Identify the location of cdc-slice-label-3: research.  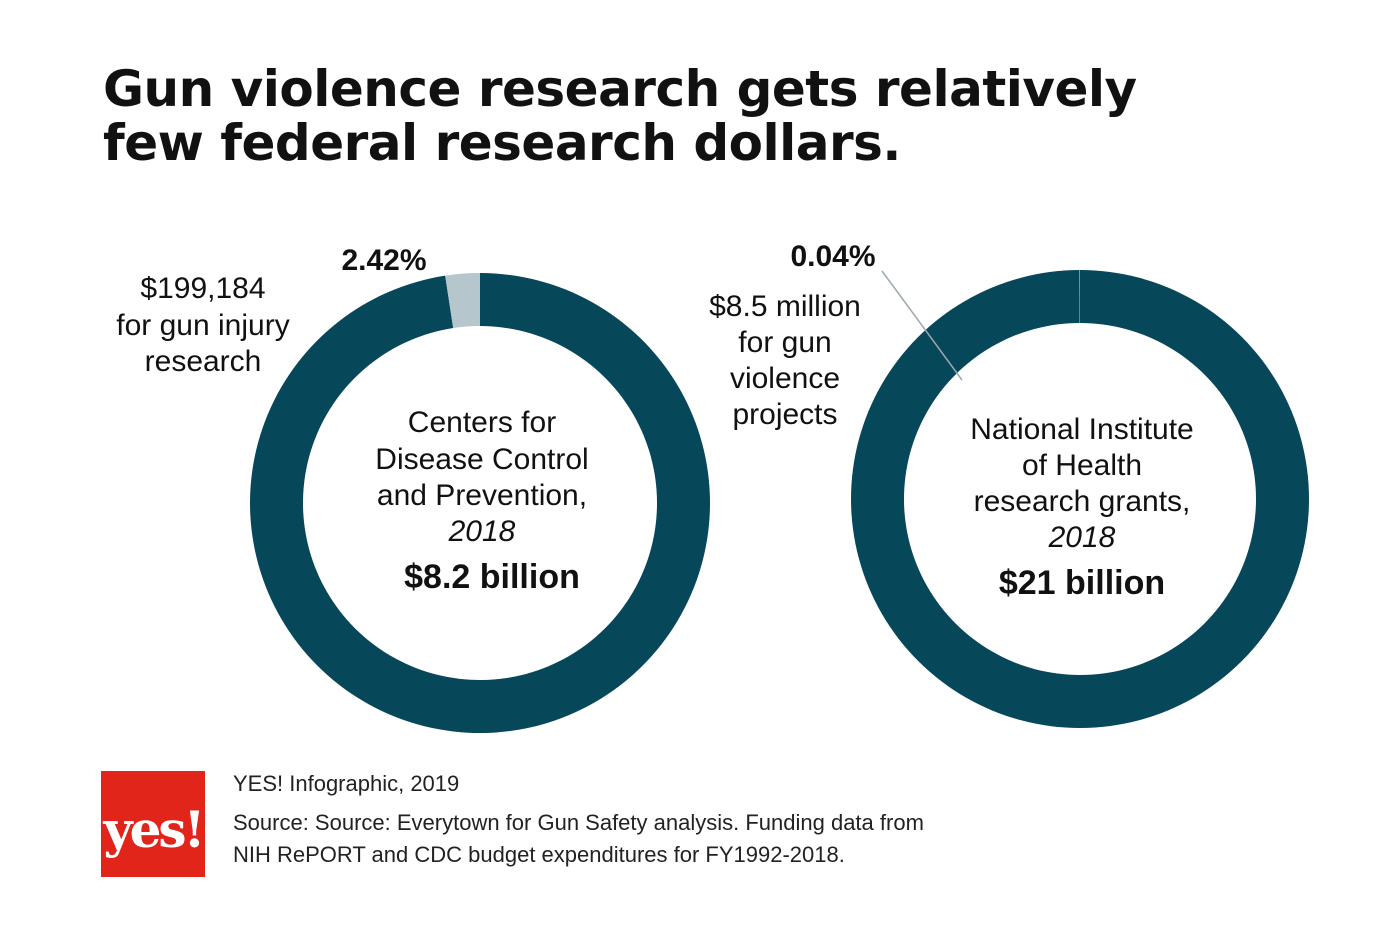
(203, 361).